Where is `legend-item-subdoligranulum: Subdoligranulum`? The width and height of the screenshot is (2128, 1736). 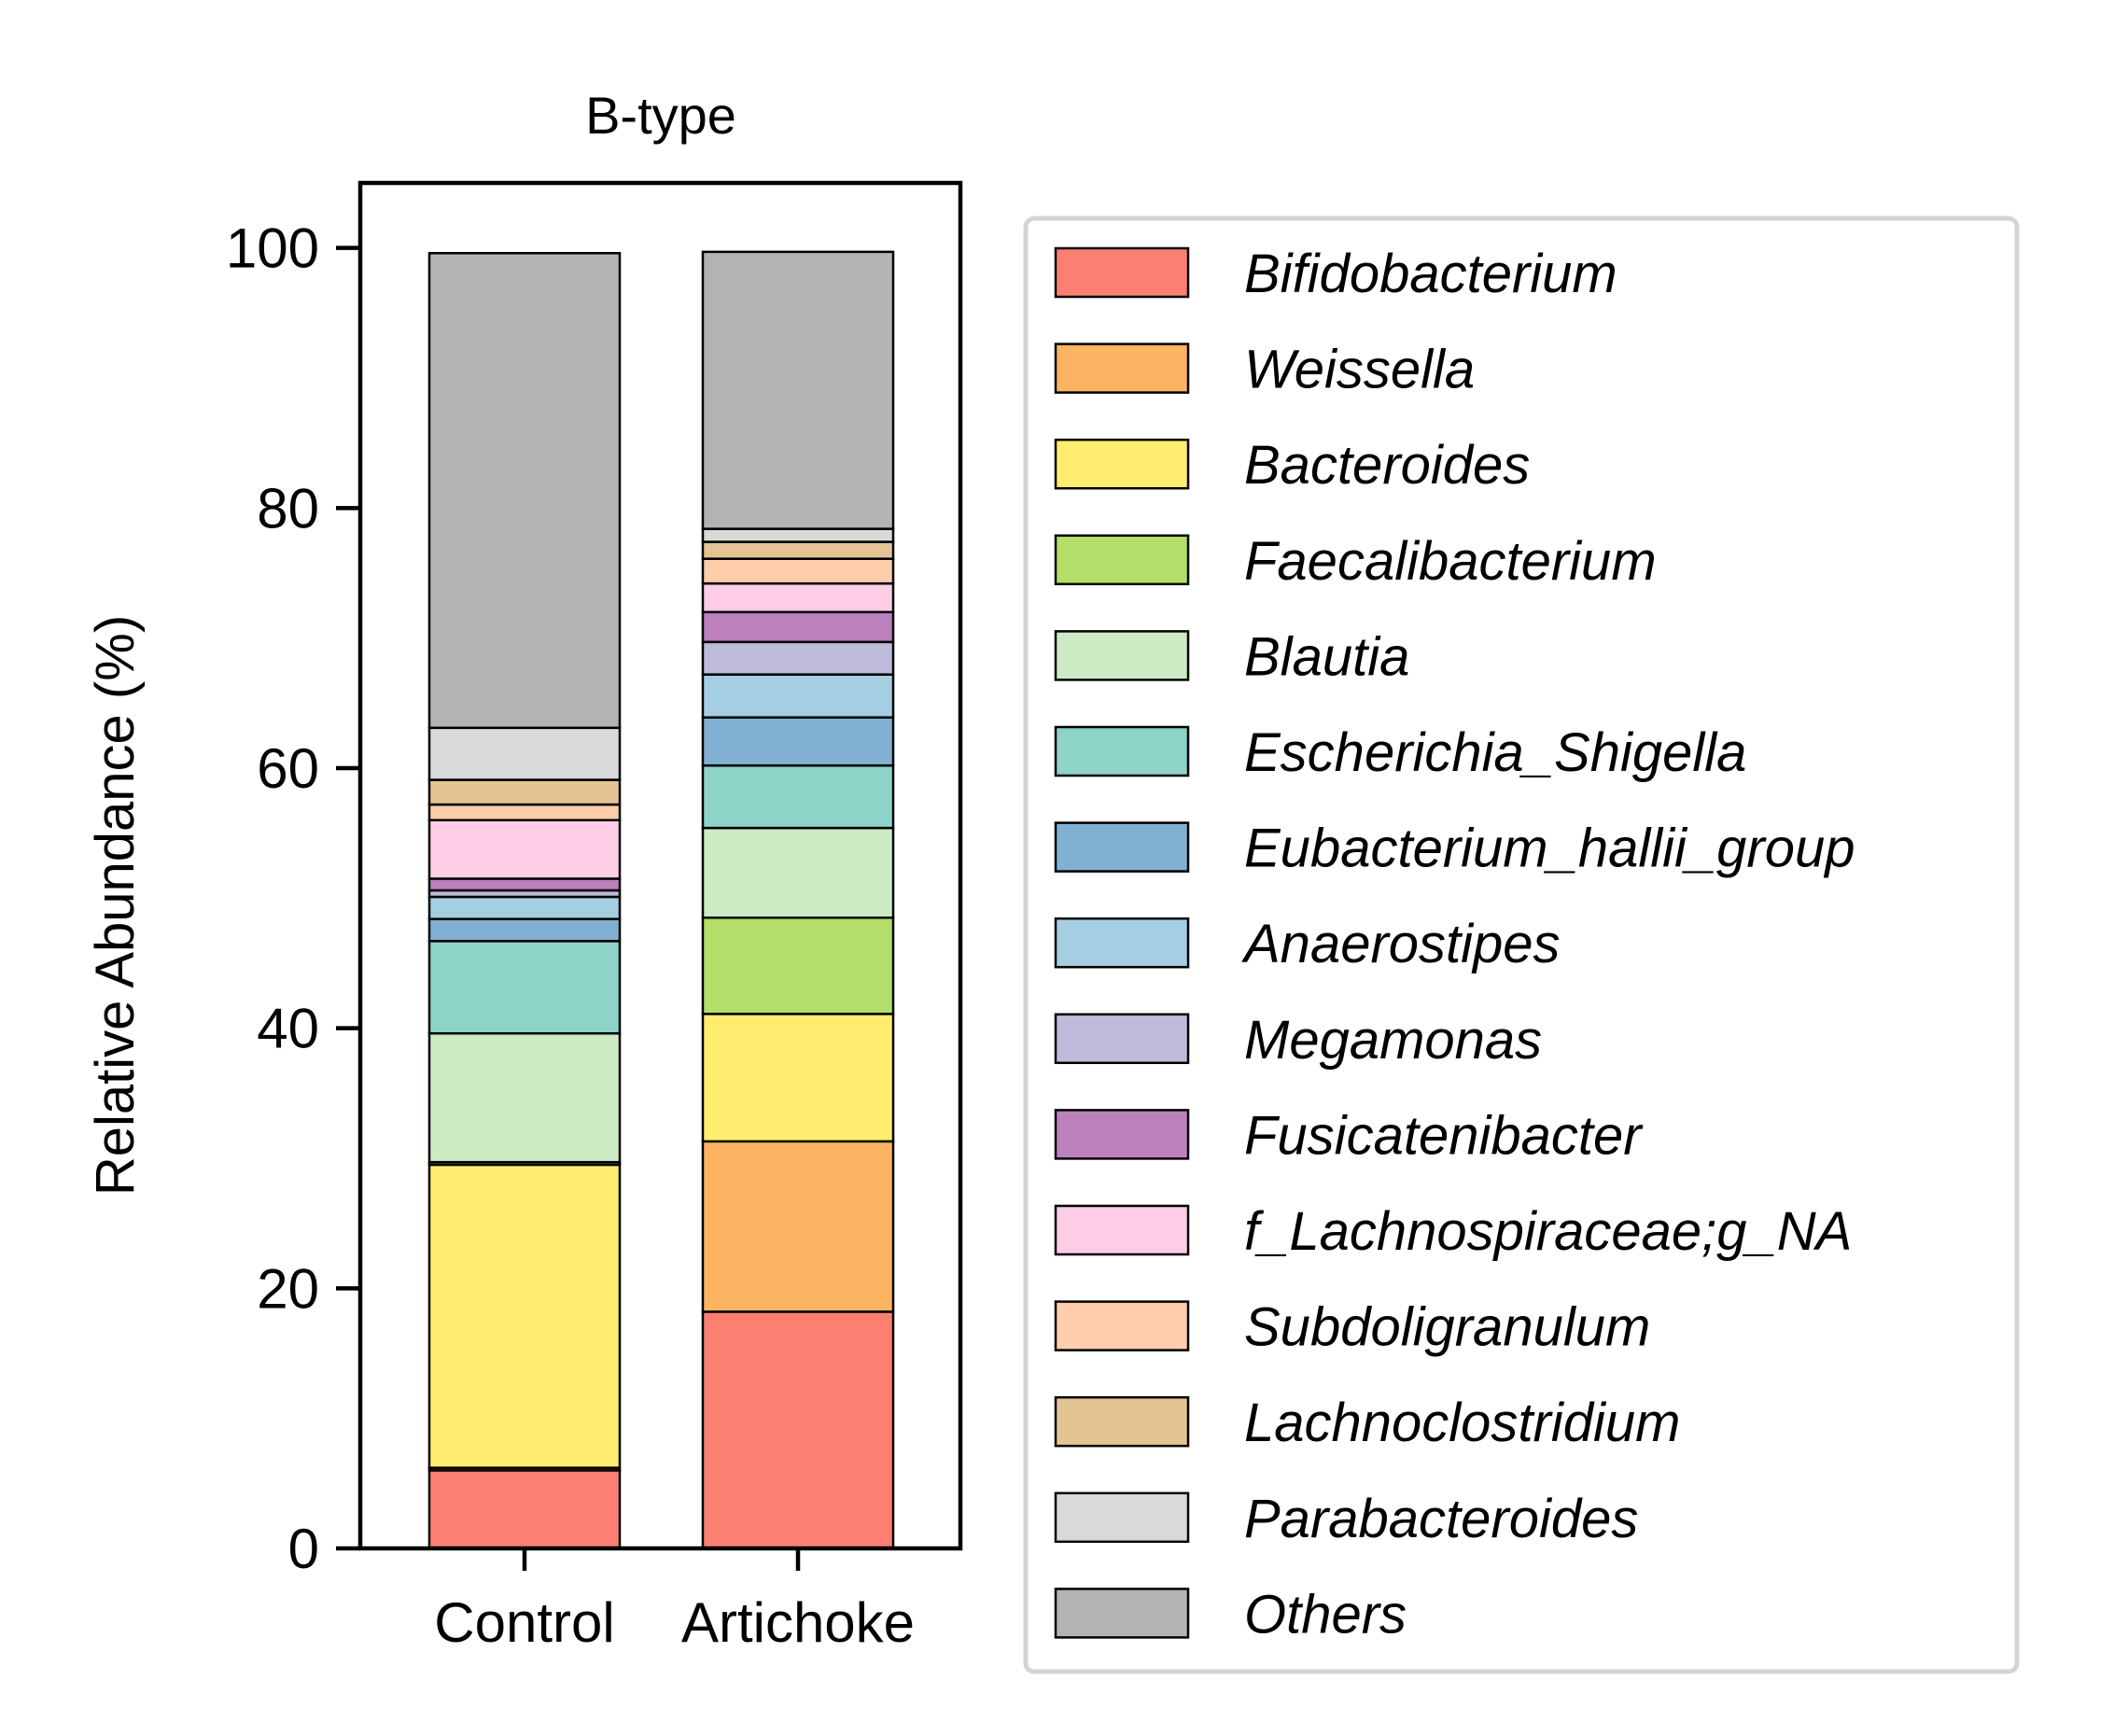 legend-item-subdoligranulum: Subdoligranulum is located at coordinates (1352, 1327).